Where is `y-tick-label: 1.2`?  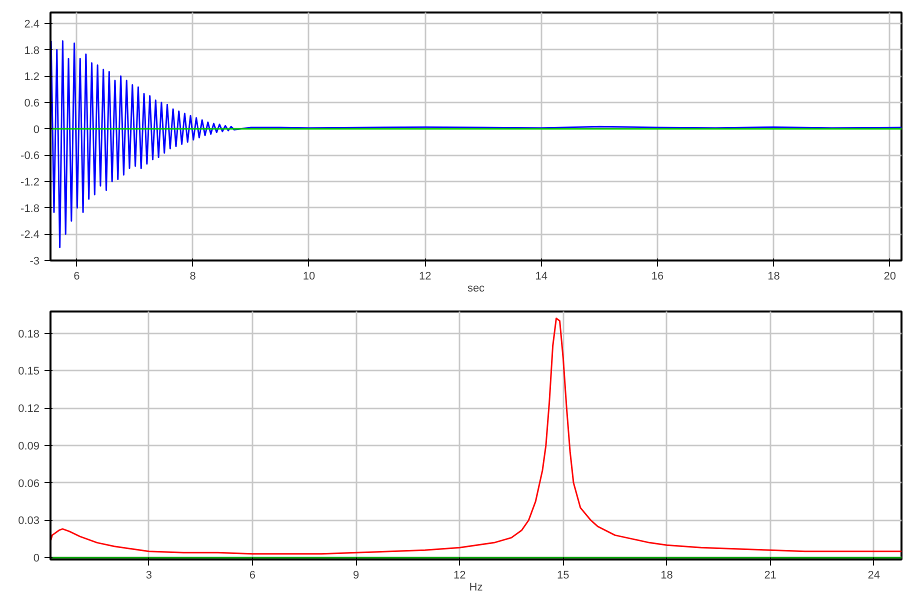 y-tick-label: 1.2 is located at coordinates (32, 77).